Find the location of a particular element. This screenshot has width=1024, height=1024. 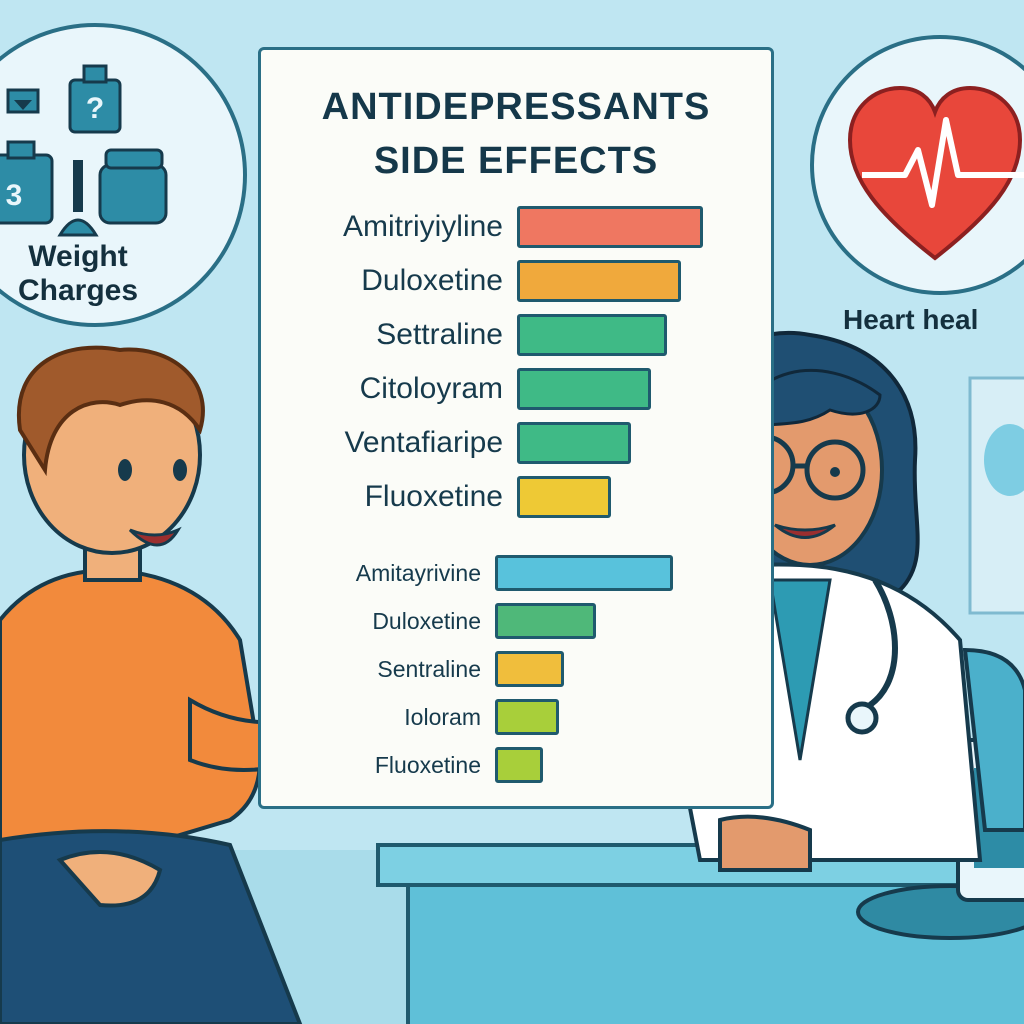

patient-shirt is located at coordinates (131, 724).